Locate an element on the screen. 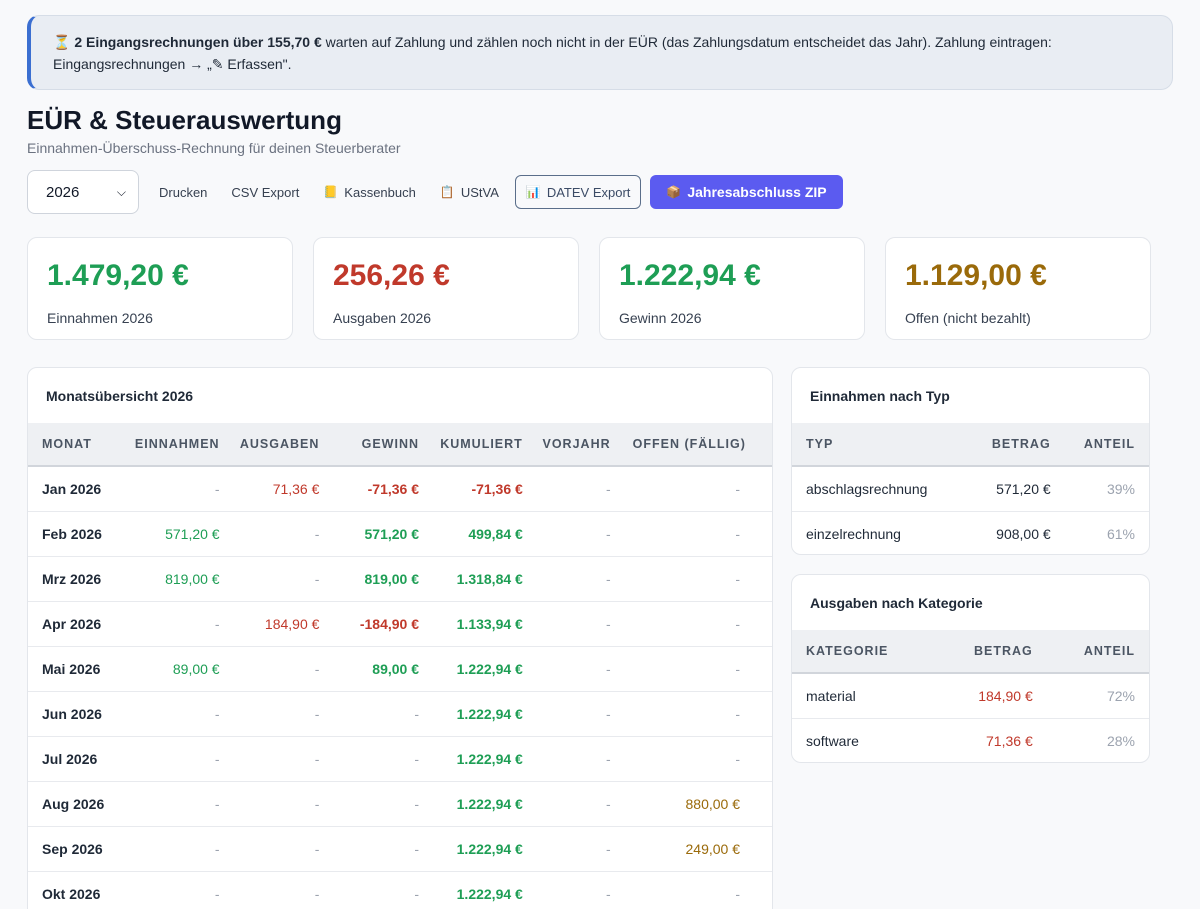  print-label: Drucken is located at coordinates (183, 192).